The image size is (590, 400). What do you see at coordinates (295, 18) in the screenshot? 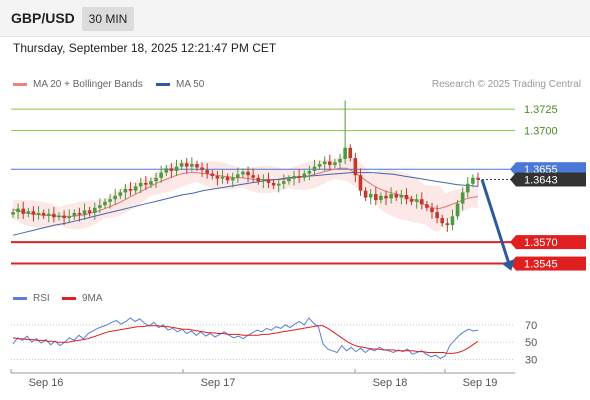
I see `header-bar: GBP/USD 30 MIN` at bounding box center [295, 18].